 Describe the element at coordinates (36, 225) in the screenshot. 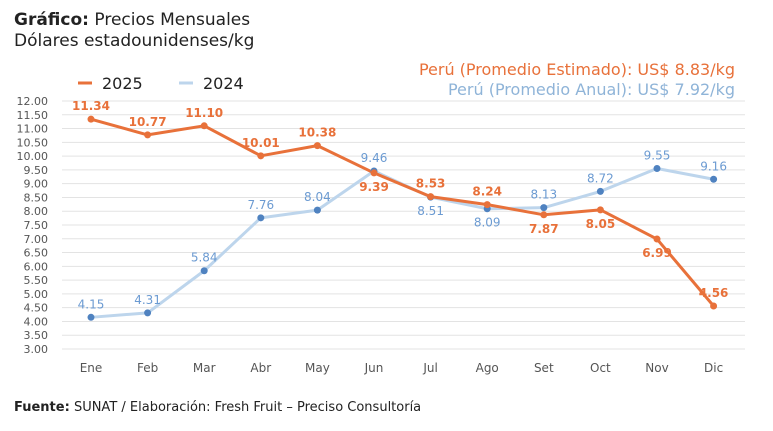

I see `y-tick-label: 7.50` at that location.